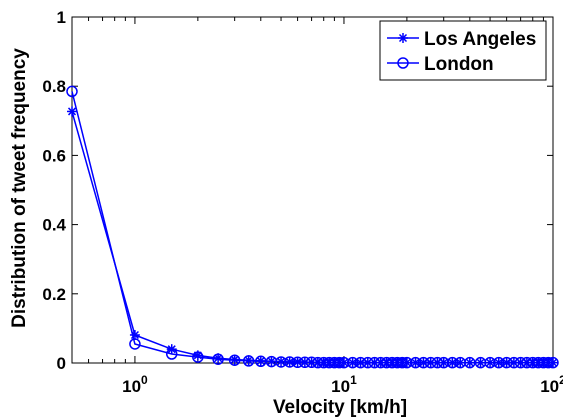 The height and width of the screenshot is (417, 563). I want to click on legend: Los Angeles London, so click(463, 50).